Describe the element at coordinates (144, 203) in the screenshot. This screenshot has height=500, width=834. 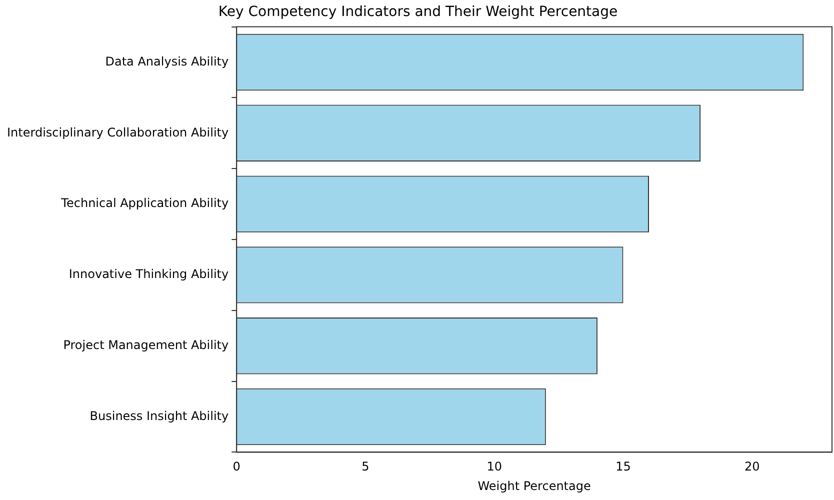
I see `y-tick-label: Technical Application Ability` at that location.